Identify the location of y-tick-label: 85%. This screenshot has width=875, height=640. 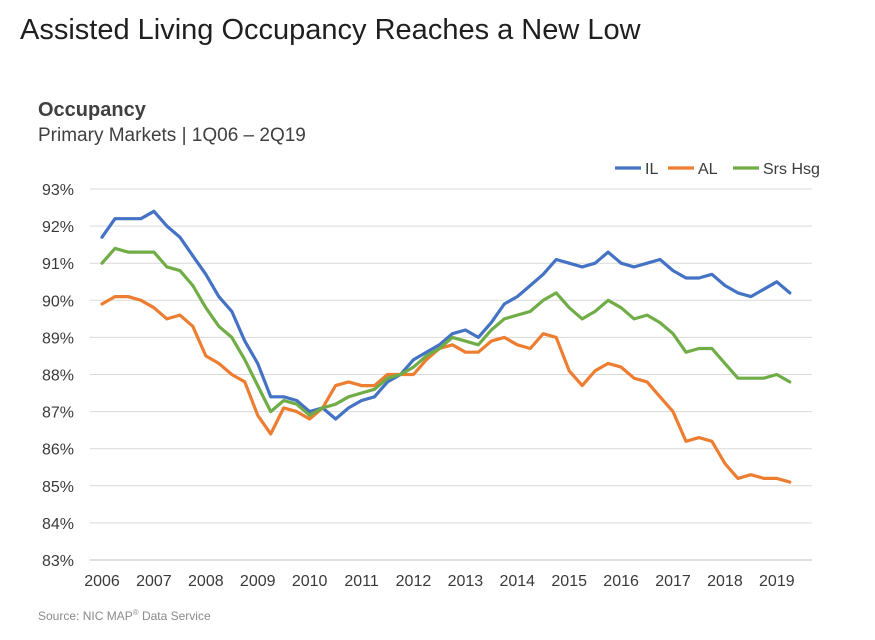
(58, 487).